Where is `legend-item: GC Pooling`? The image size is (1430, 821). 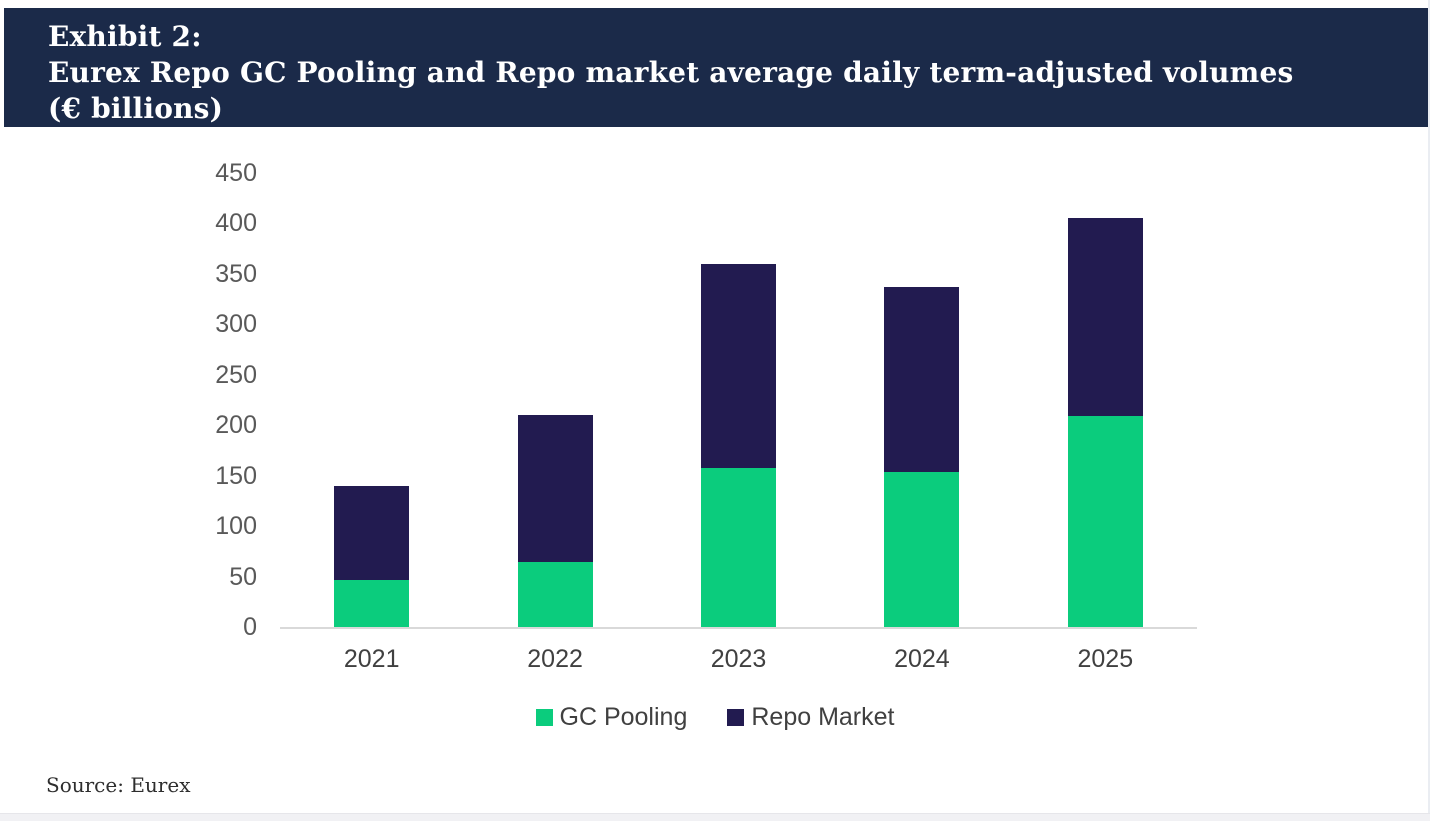
legend-item: GC Pooling is located at coordinates (611, 717).